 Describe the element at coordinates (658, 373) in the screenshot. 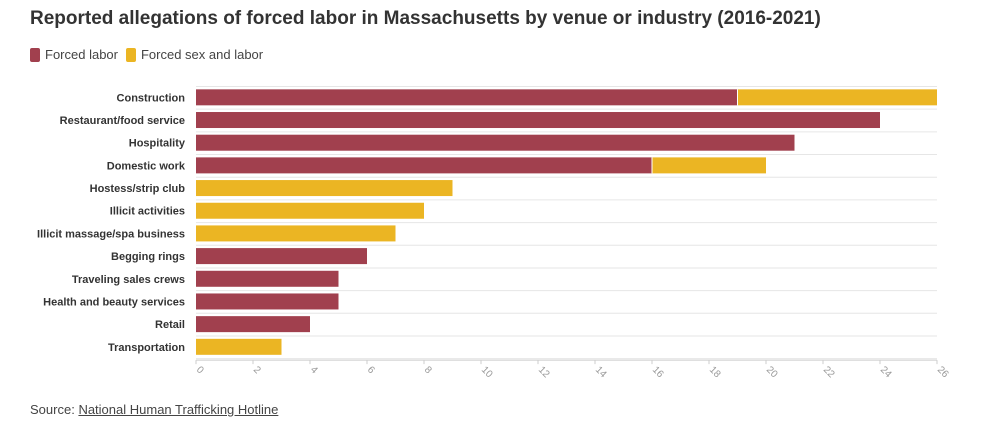

I see `x-tick-label: 16` at that location.